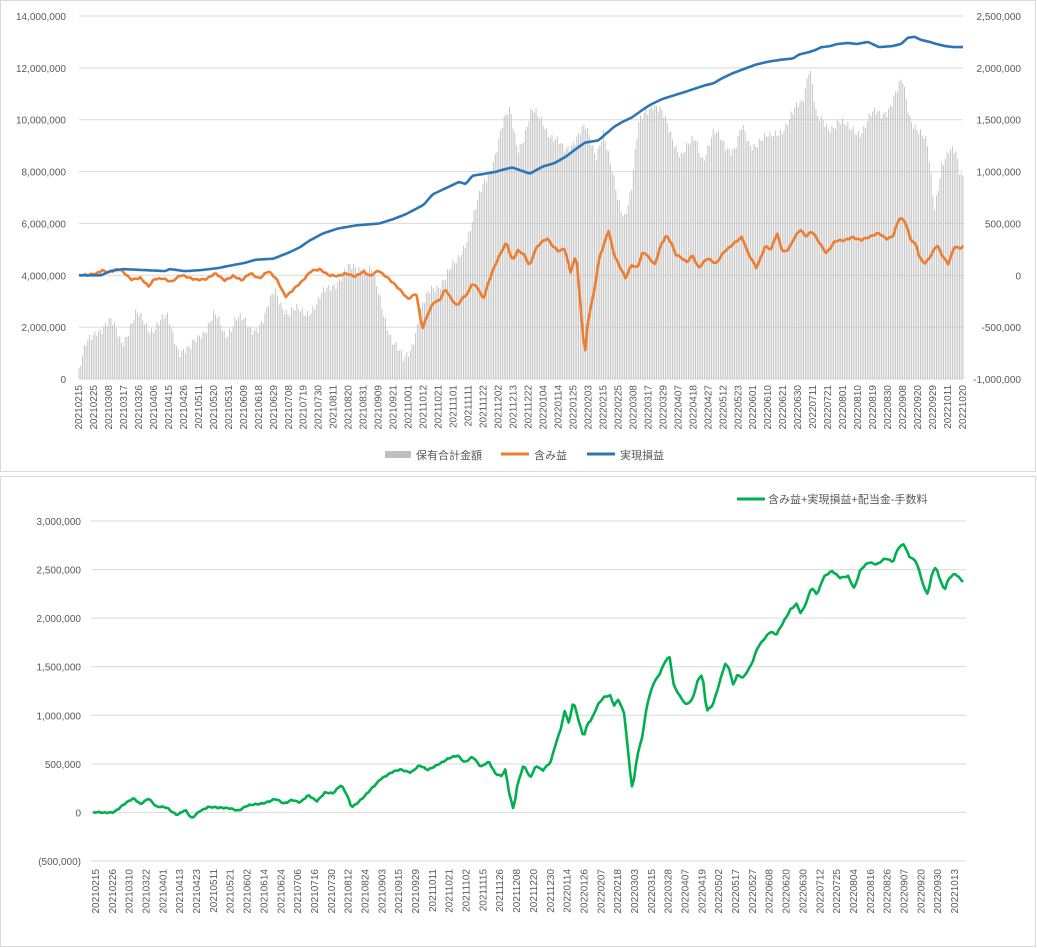 This screenshot has height=948, width=1037. I want to click on y-tick-label-left: 2,000,000, so click(44, 328).